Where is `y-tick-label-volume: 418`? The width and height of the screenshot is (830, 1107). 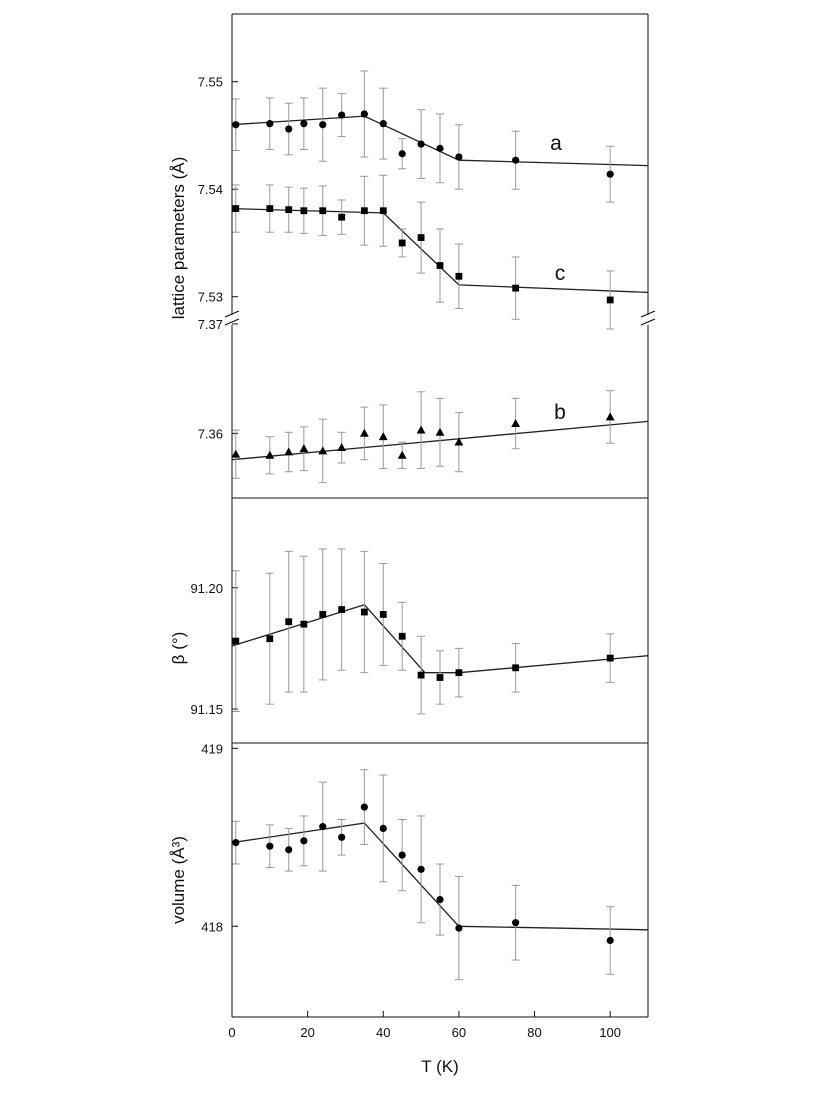 y-tick-label-volume: 418 is located at coordinates (212, 926).